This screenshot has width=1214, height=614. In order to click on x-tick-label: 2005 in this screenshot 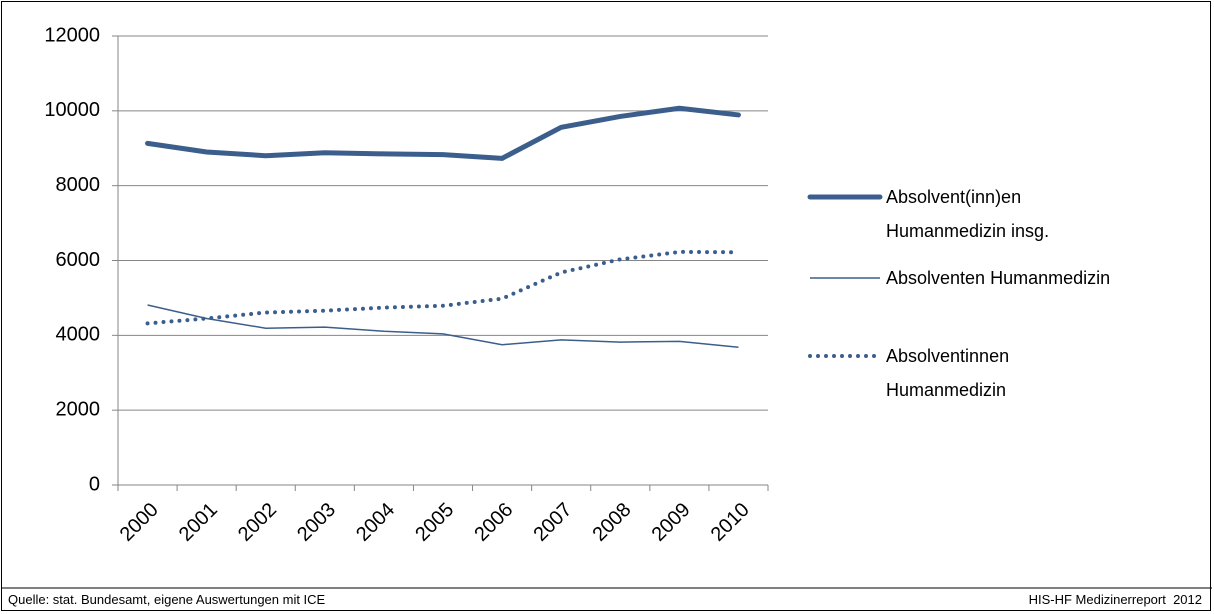, I will do `click(434, 522)`.